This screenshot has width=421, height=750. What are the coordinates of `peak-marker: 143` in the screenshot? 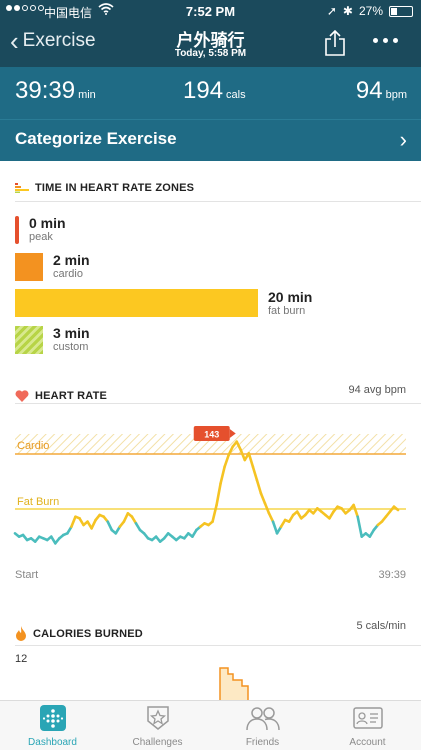 It's located at (214, 433).